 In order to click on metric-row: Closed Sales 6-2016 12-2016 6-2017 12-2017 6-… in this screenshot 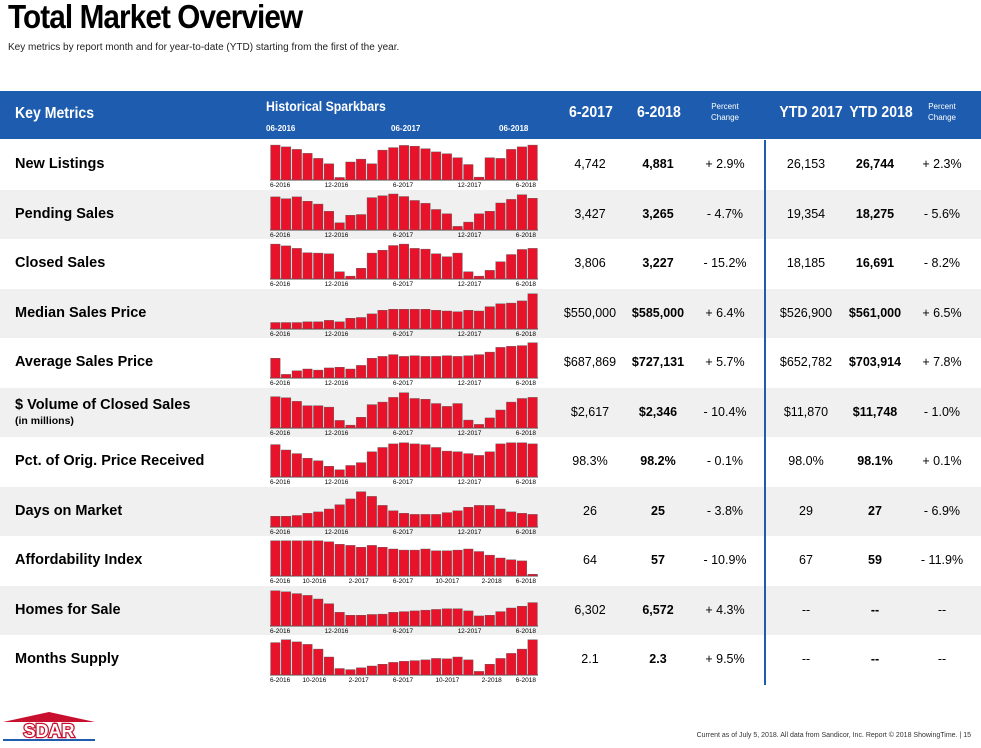, I will do `click(490, 263)`.